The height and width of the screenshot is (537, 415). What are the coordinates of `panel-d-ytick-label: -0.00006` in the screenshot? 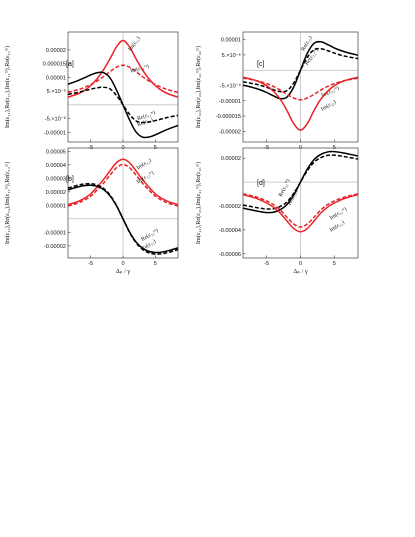 It's located at (230, 255).